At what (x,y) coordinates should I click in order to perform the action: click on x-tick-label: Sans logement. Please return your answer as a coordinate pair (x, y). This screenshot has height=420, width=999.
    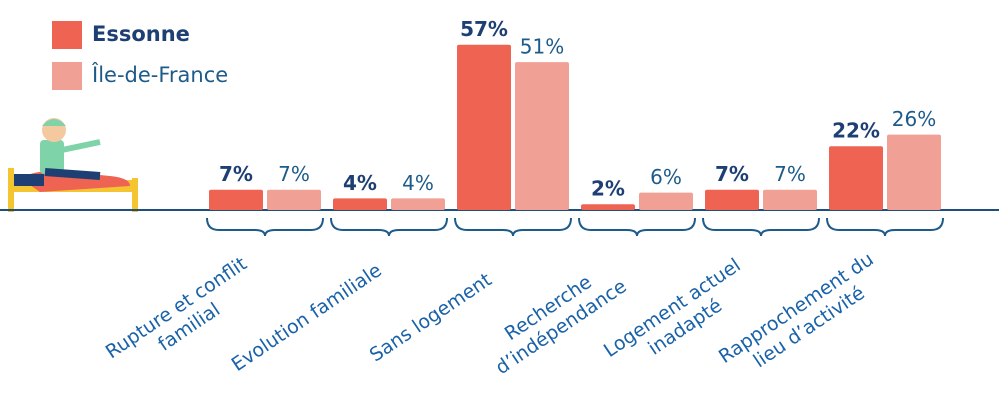
    Looking at the image, I should click on (431, 318).